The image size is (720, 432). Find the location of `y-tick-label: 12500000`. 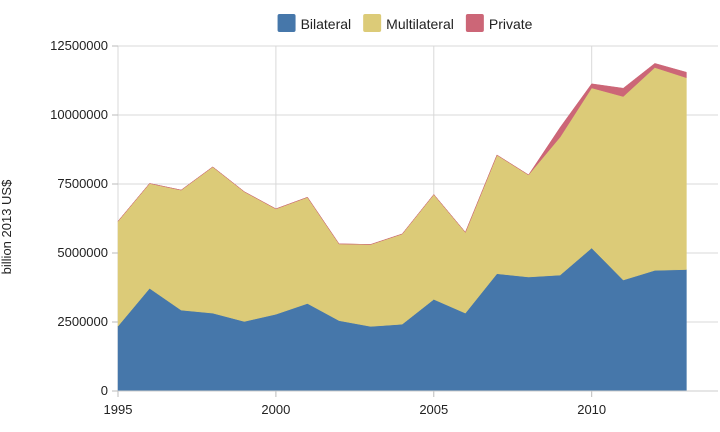

y-tick-label: 12500000 is located at coordinates (79, 45).